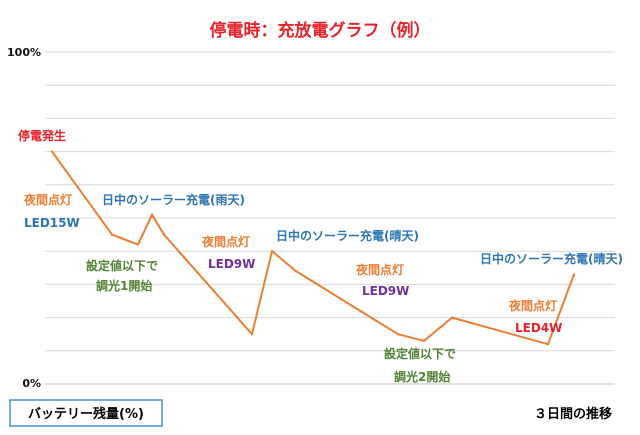 The image size is (640, 435). What do you see at coordinates (320, 30) in the screenshot?
I see `chart-title: 停電時：充放電グラフ（例）` at bounding box center [320, 30].